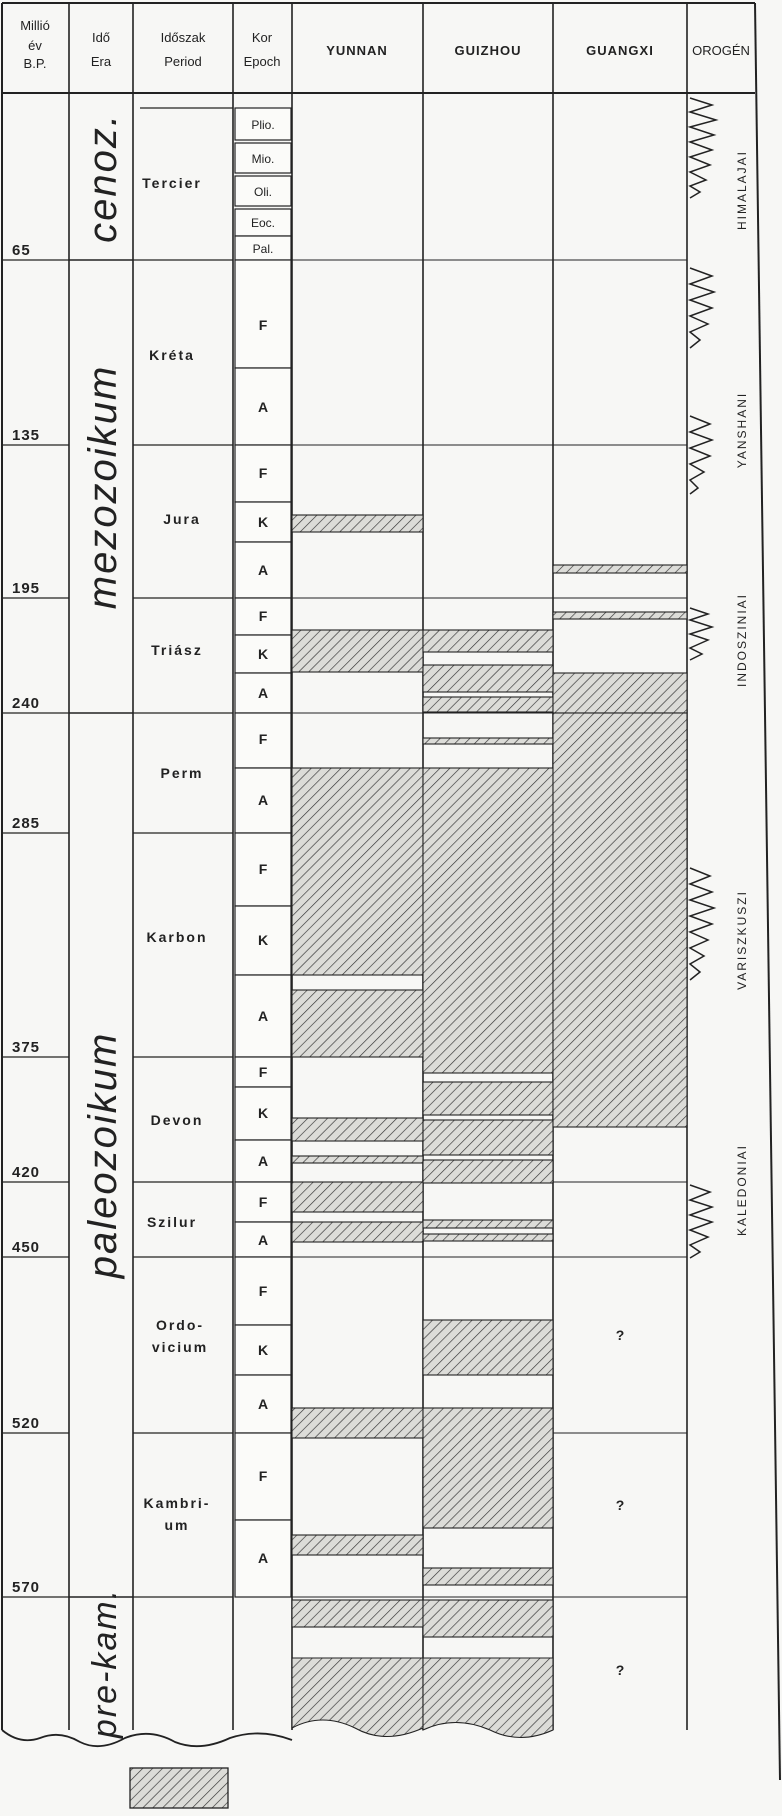 This screenshot has height=1816, width=782. What do you see at coordinates (742, 640) in the screenshot?
I see `orogen-indosziniai: INDOSZINIAI` at bounding box center [742, 640].